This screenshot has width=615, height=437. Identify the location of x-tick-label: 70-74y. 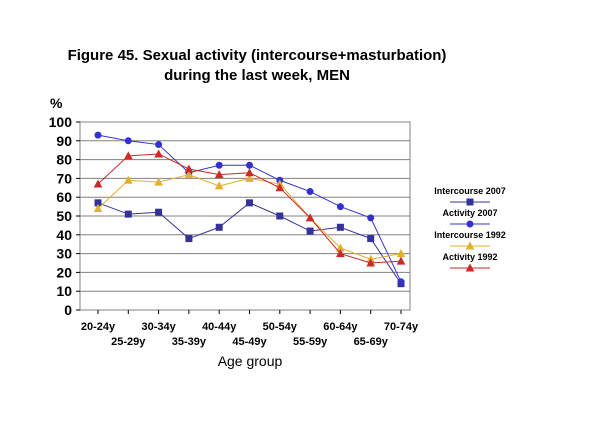
(401, 327).